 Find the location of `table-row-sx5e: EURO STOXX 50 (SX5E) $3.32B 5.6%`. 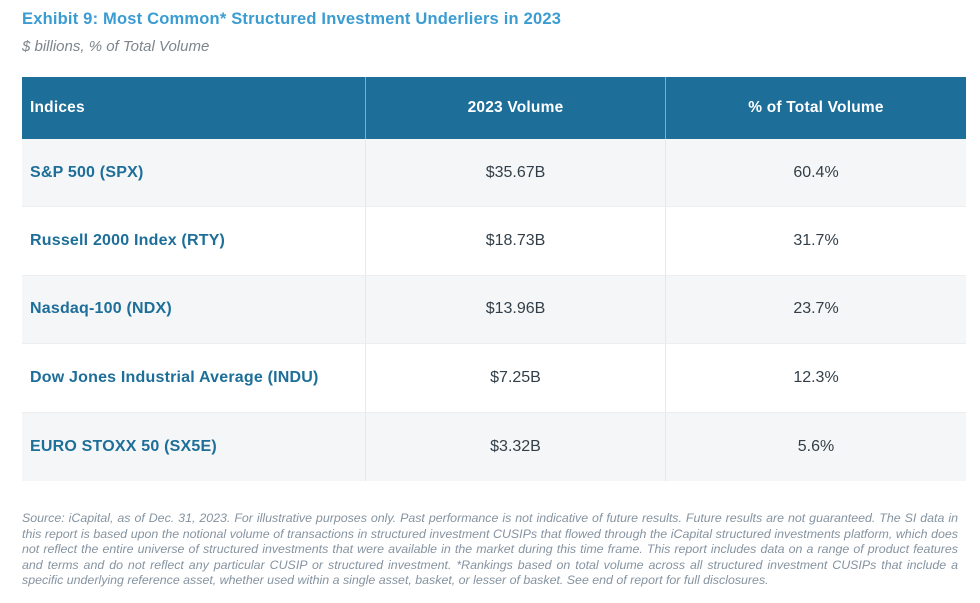

table-row-sx5e: EURO STOXX 50 (SX5E) $3.32B 5.6% is located at coordinates (494, 446).